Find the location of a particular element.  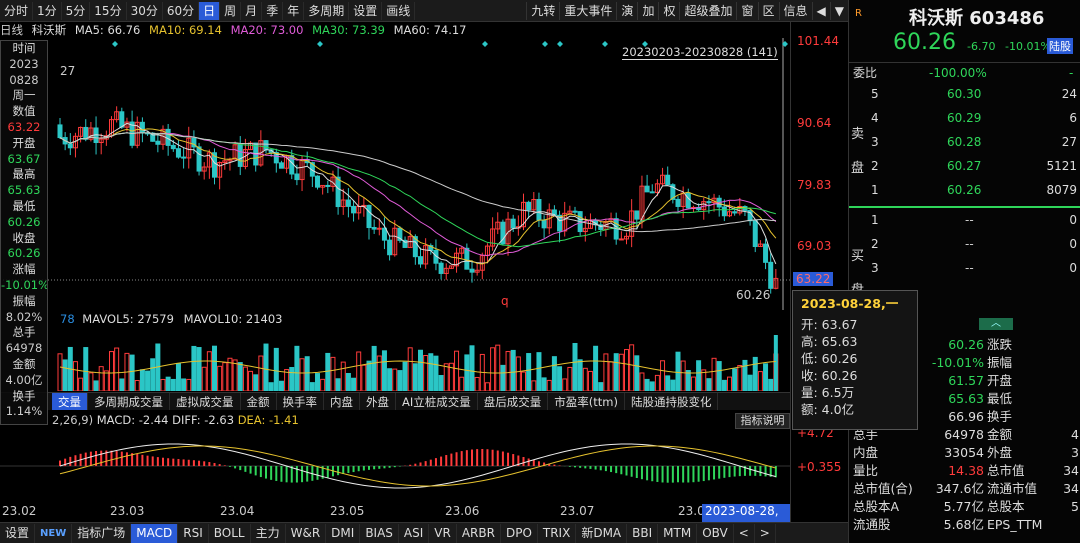

period-tab: 多周期 is located at coordinates (327, 10).